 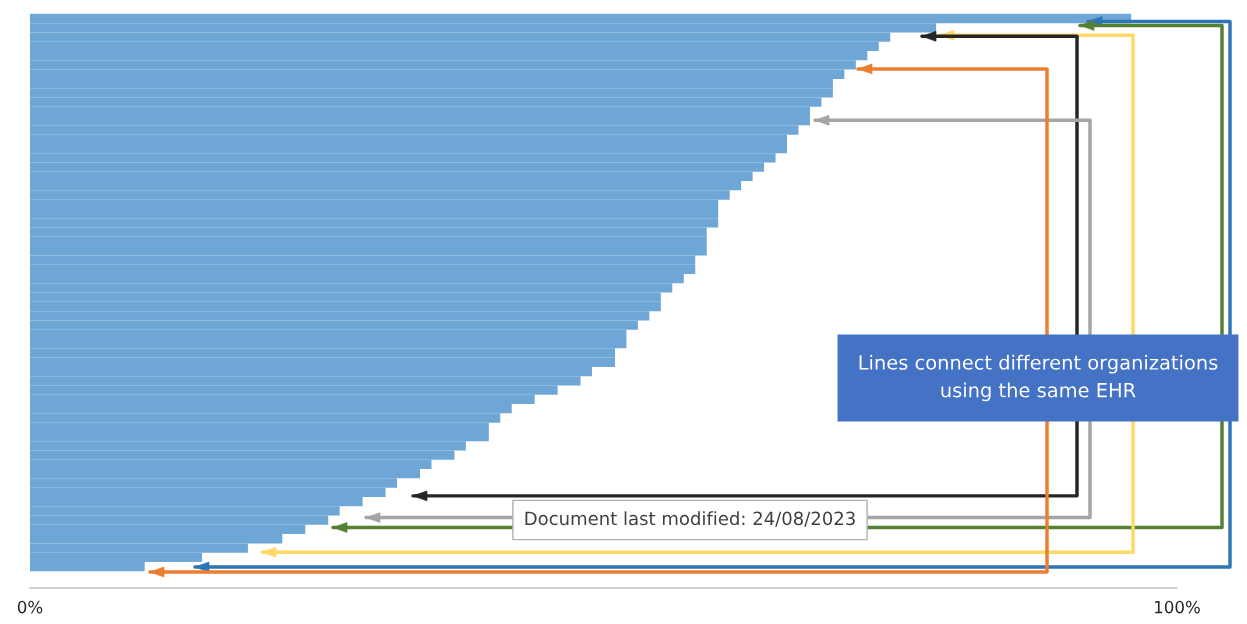 What do you see at coordinates (1038, 378) in the screenshot?
I see `annotation: Lines connect different organizations using the same EHR` at bounding box center [1038, 378].